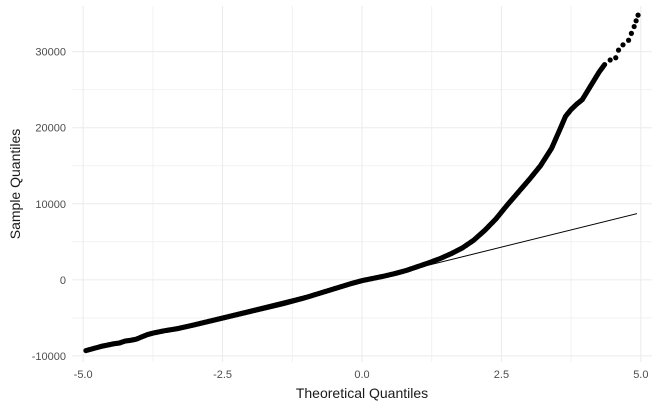 The image size is (661, 408). I want to click on x-tick-label: 5.0, so click(640, 375).